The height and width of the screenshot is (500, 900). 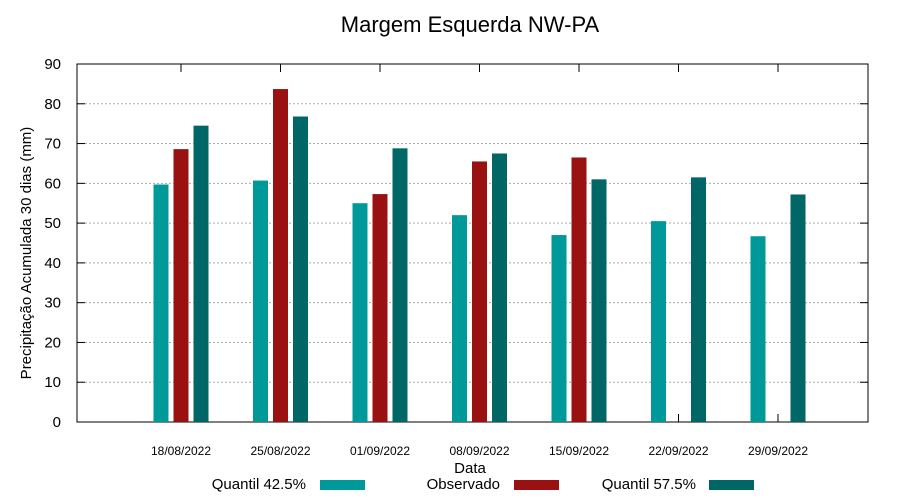 I want to click on x-tick-label: 15/09/2022, so click(x=579, y=451).